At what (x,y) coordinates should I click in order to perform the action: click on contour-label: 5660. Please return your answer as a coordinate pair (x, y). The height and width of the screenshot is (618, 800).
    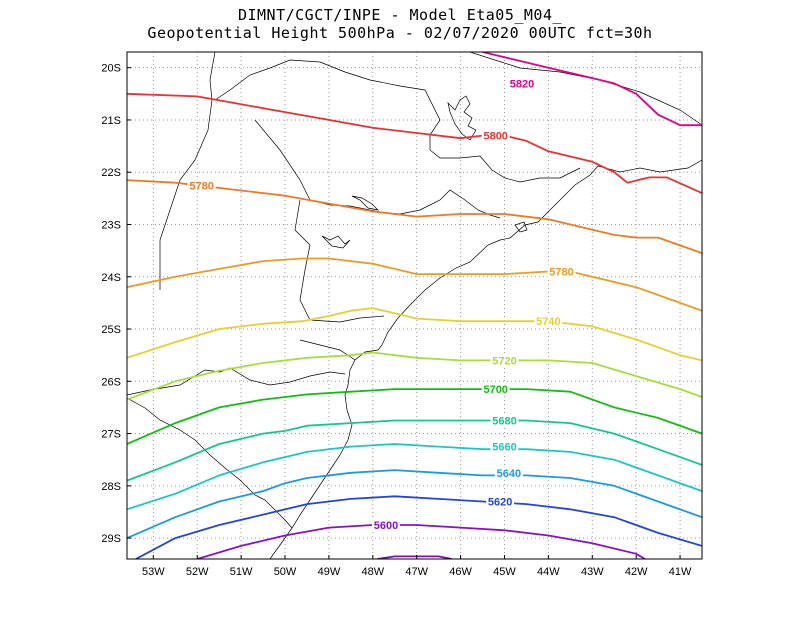
    Looking at the image, I should click on (504, 448).